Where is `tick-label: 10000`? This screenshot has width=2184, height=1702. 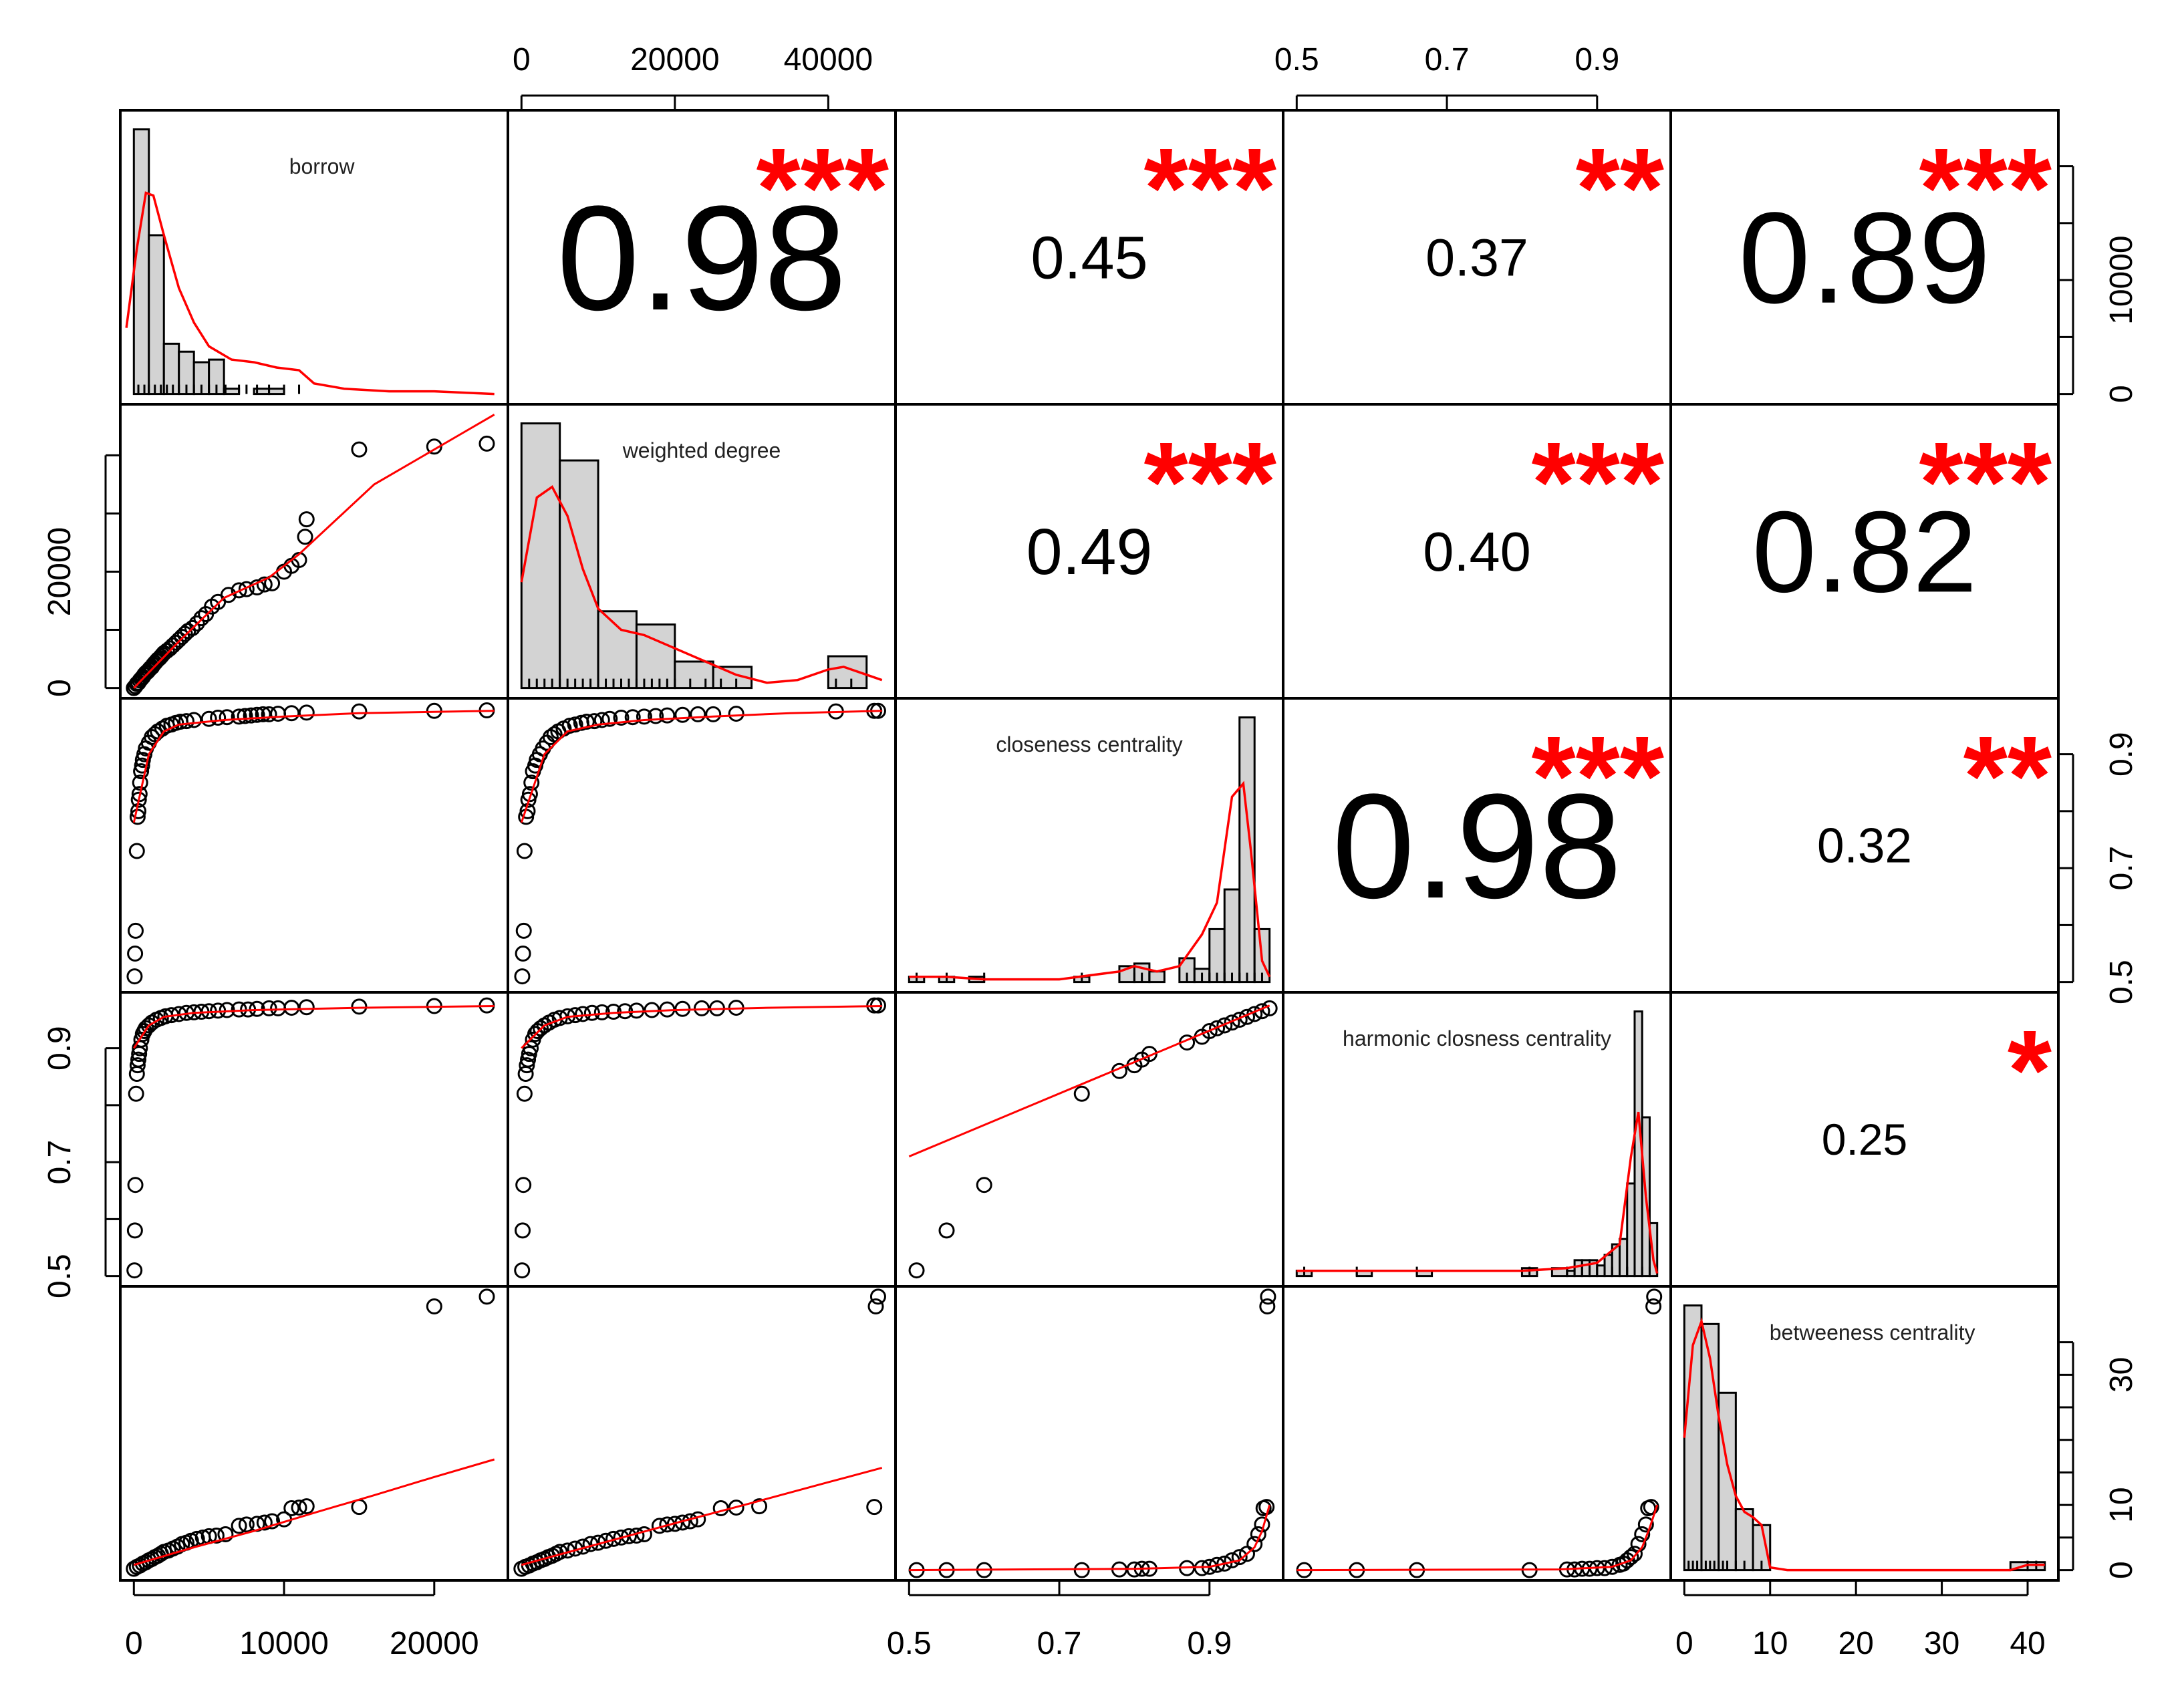 tick-label: 10000 is located at coordinates (2121, 279).